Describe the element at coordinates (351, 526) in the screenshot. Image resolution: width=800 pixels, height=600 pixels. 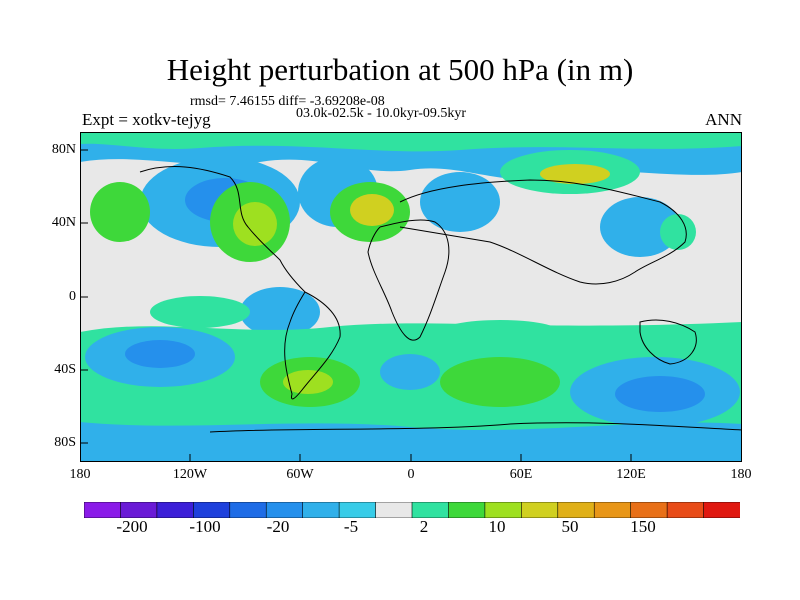
I see `colorbar-label: -5` at that location.